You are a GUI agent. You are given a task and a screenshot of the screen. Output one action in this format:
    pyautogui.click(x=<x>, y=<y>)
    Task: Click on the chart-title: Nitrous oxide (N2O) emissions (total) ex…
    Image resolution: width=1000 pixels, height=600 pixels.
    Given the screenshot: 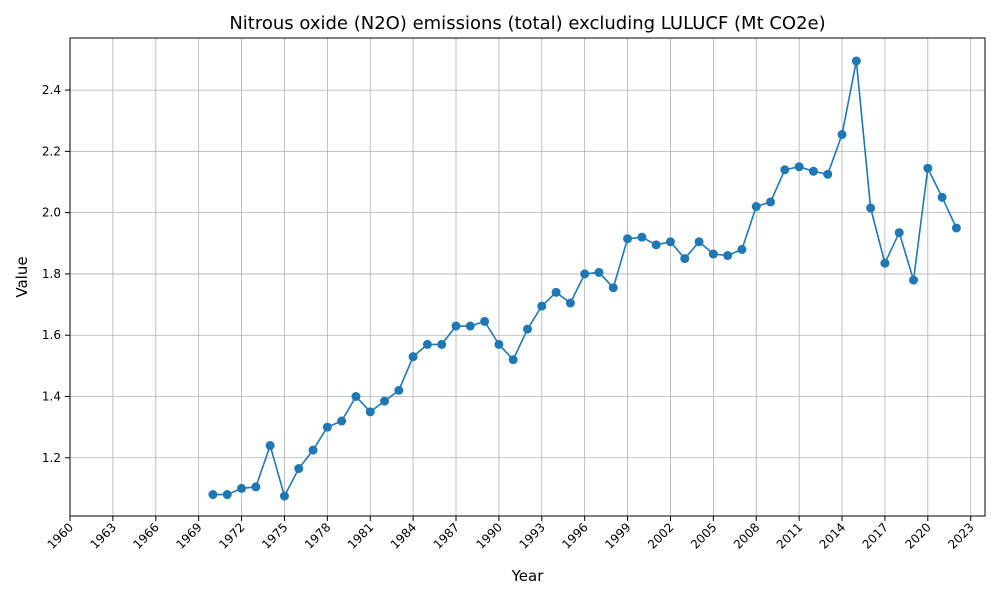 What is the action you would take?
    pyautogui.click(x=527, y=23)
    